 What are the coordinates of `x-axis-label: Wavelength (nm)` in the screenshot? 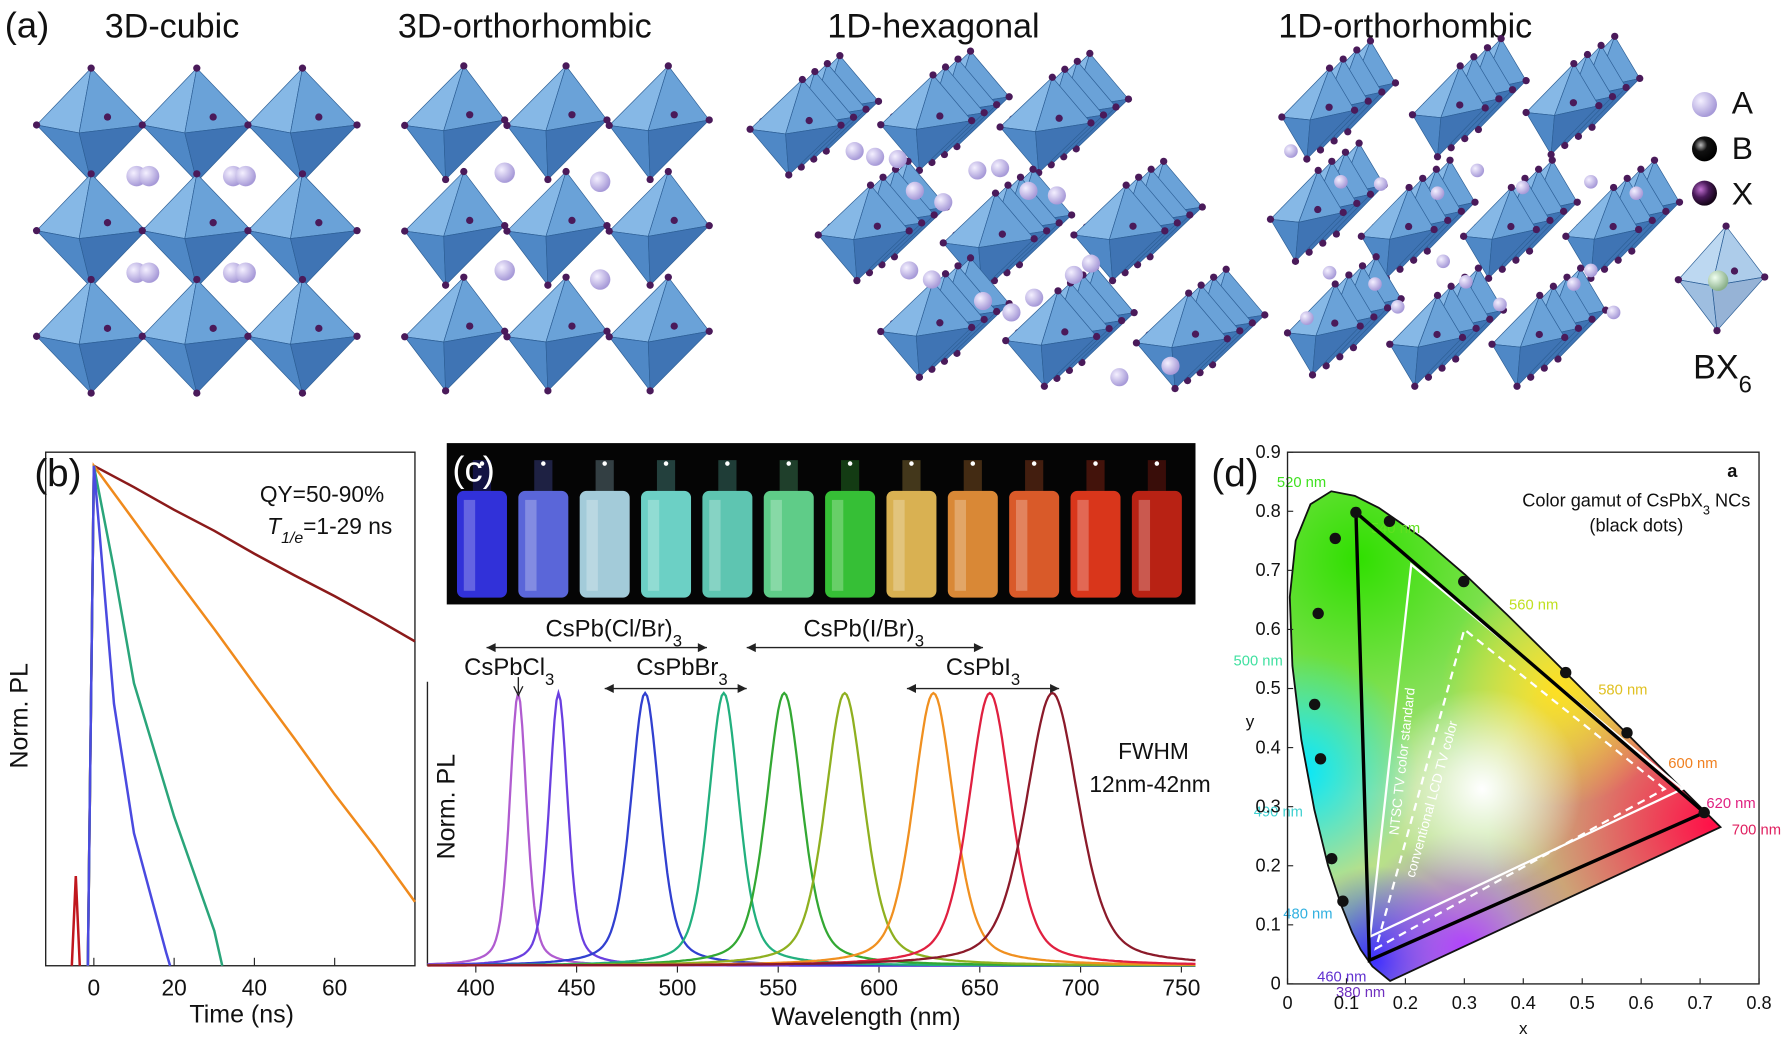 It's located at (865, 1017).